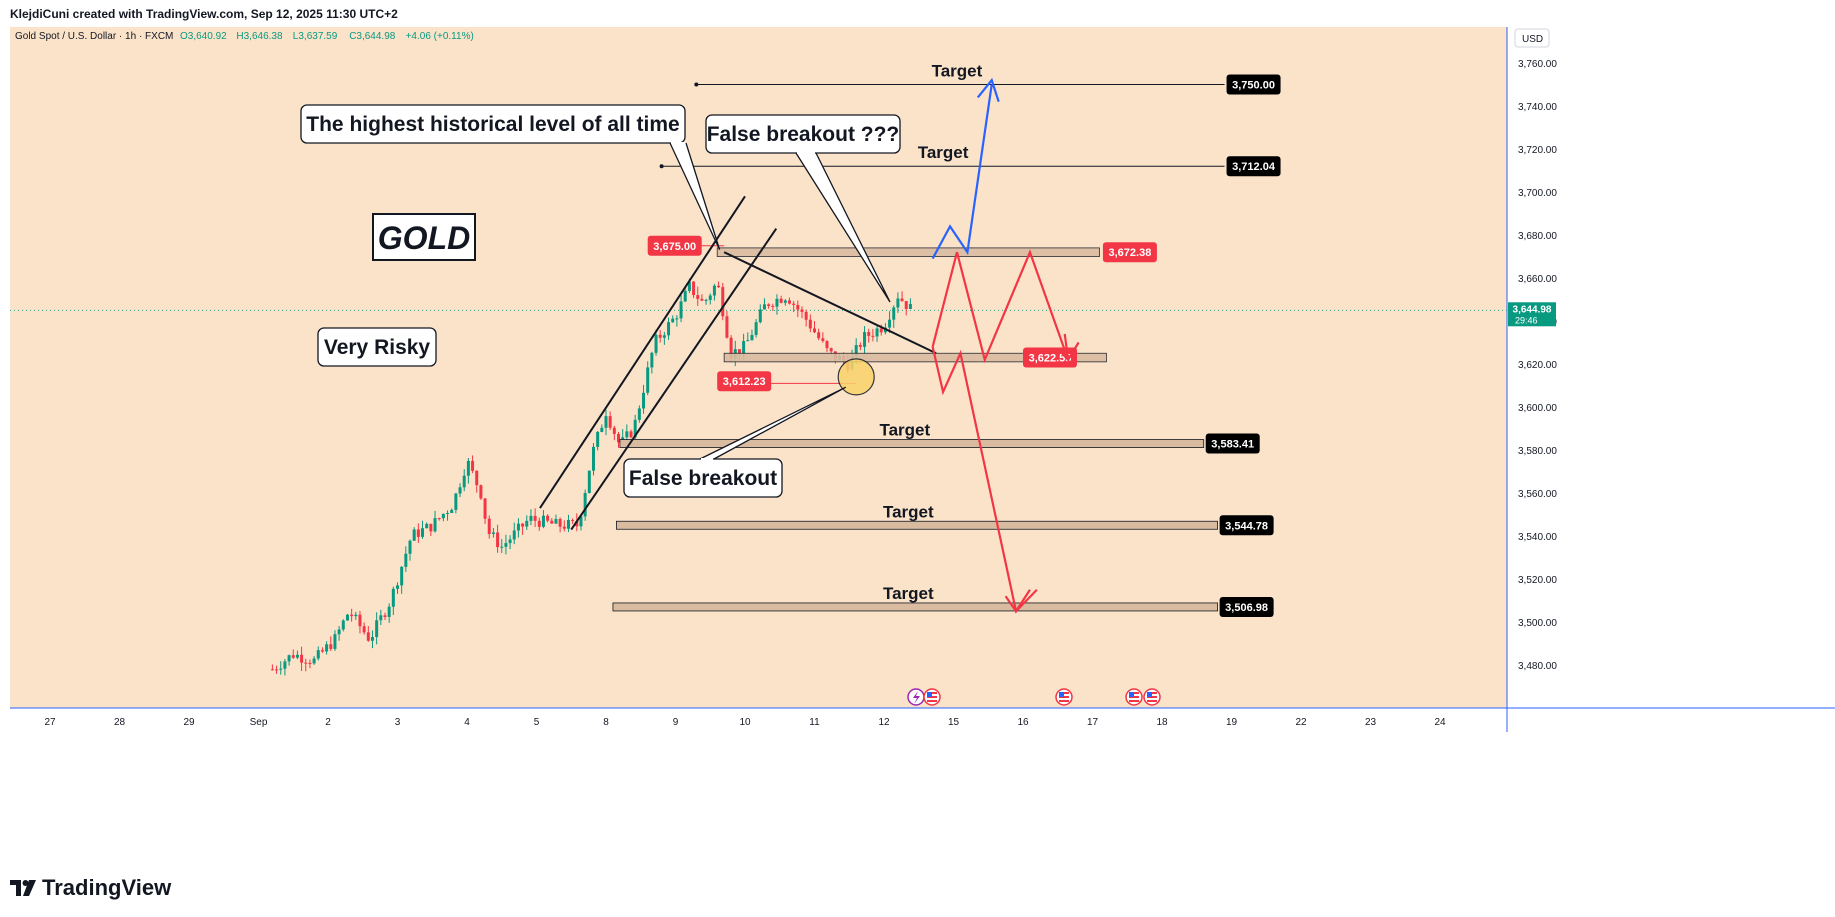 Image resolution: width=1835 pixels, height=917 pixels. What do you see at coordinates (945, 519) in the screenshot?
I see `target-level: Target 3,544.78` at bounding box center [945, 519].